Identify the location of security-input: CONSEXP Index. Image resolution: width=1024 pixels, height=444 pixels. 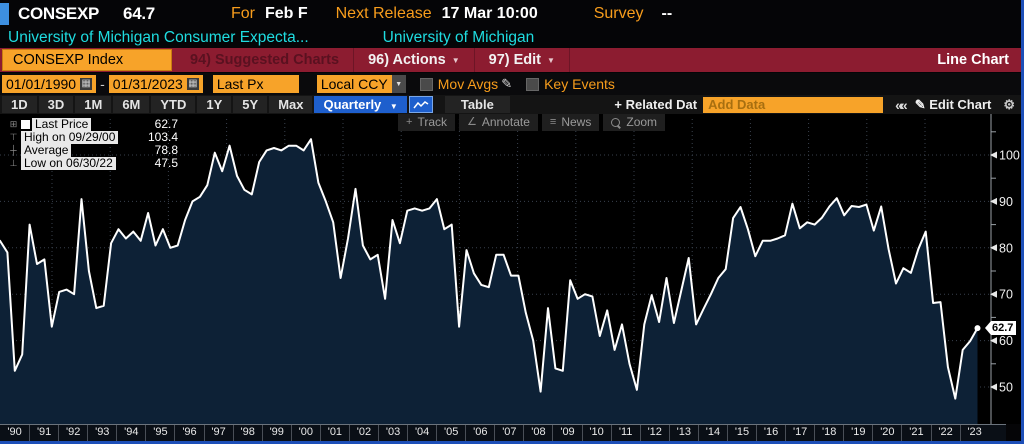
(87, 60).